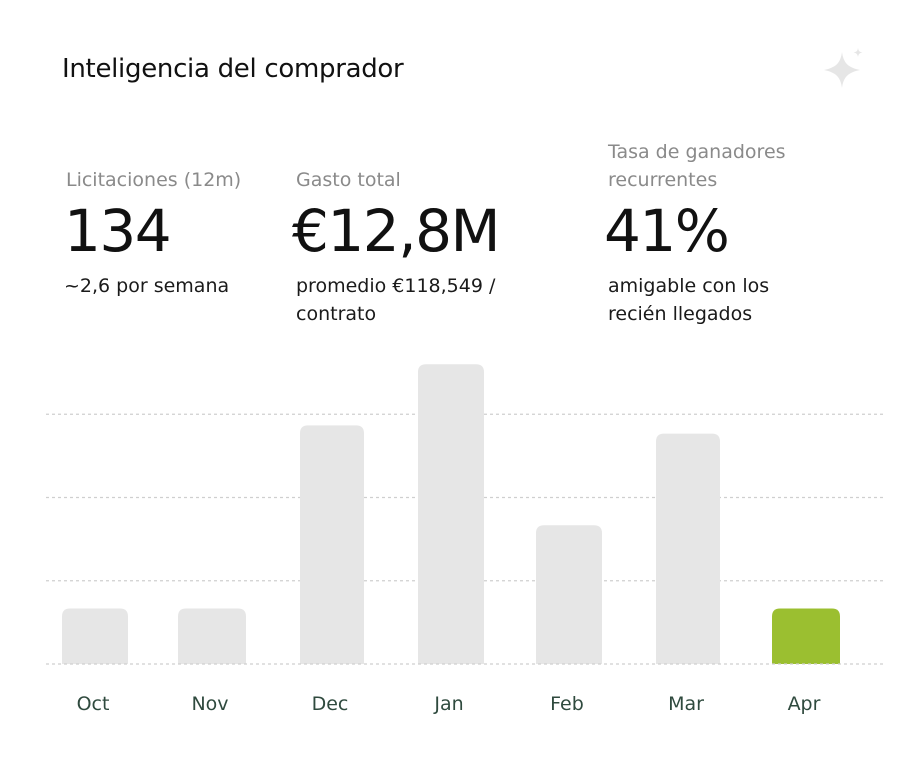 The image size is (916, 778). What do you see at coordinates (174, 233) in the screenshot?
I see `stat-tenders: Licitaciones (12m) 134 ~2,6 por semana` at bounding box center [174, 233].